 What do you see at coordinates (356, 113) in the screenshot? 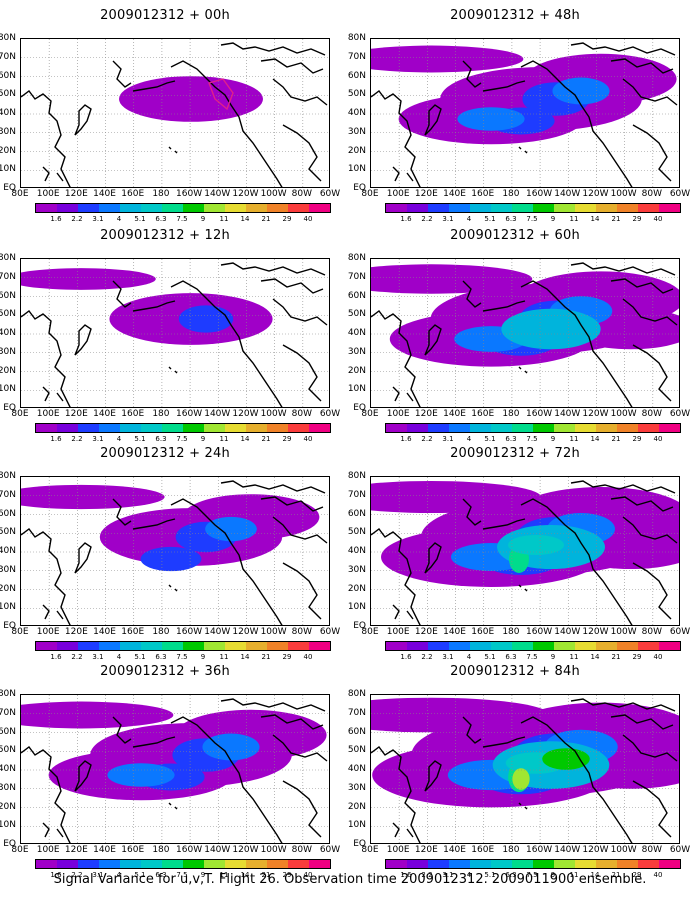
I see `lat-tick-label: 40N` at bounding box center [356, 113].